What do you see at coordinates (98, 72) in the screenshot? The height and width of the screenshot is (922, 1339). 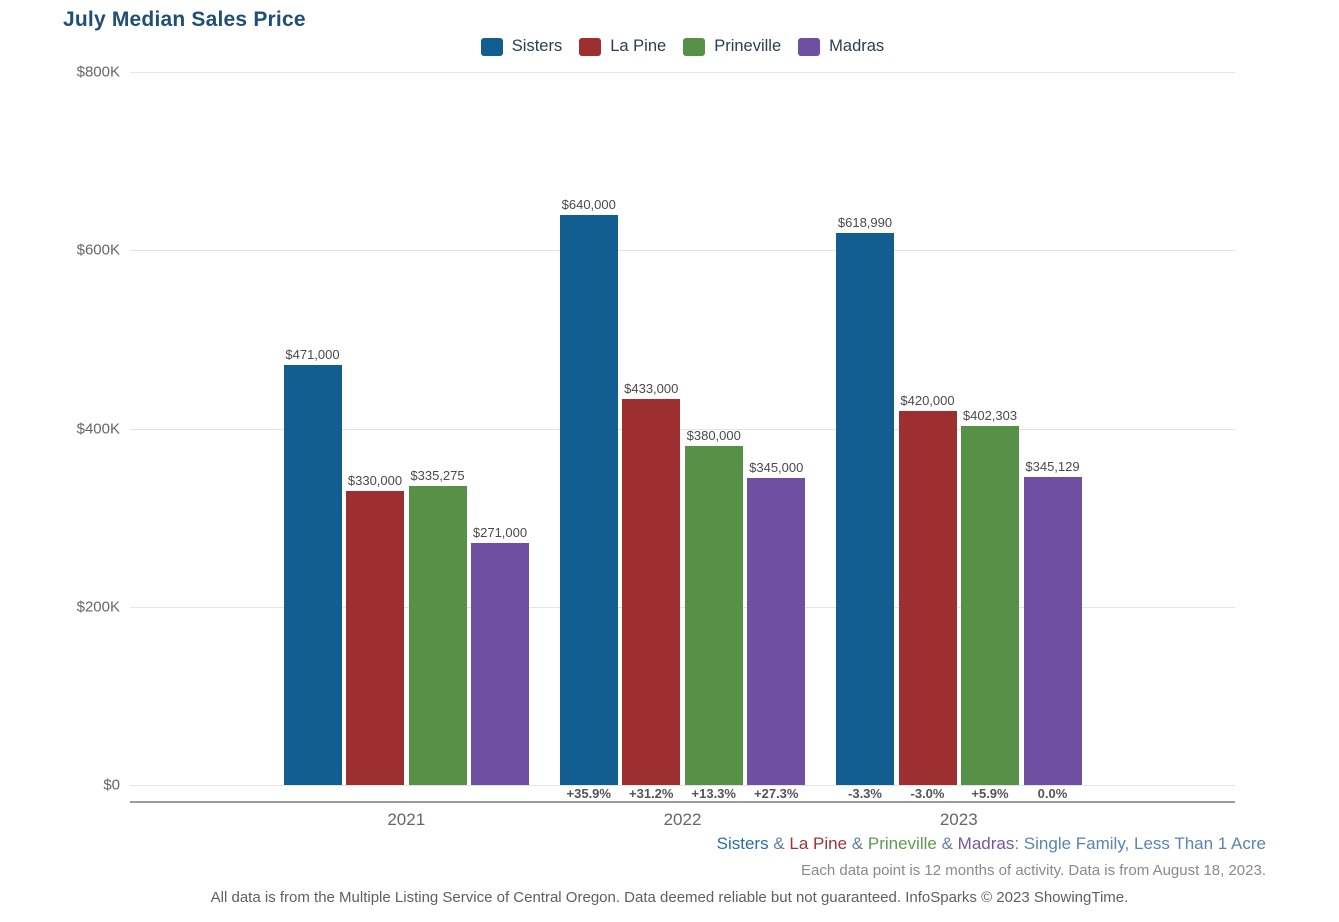 I see `y-axis-tick-label: $800K` at bounding box center [98, 72].